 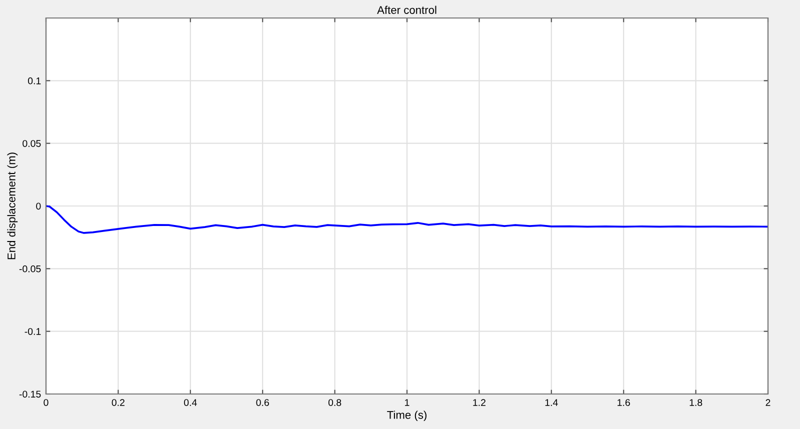 I want to click on x-tick-label: 0.8, so click(x=335, y=402).